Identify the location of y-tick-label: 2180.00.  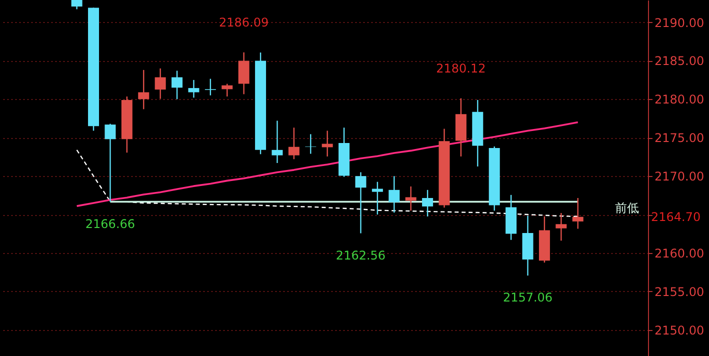
(679, 99).